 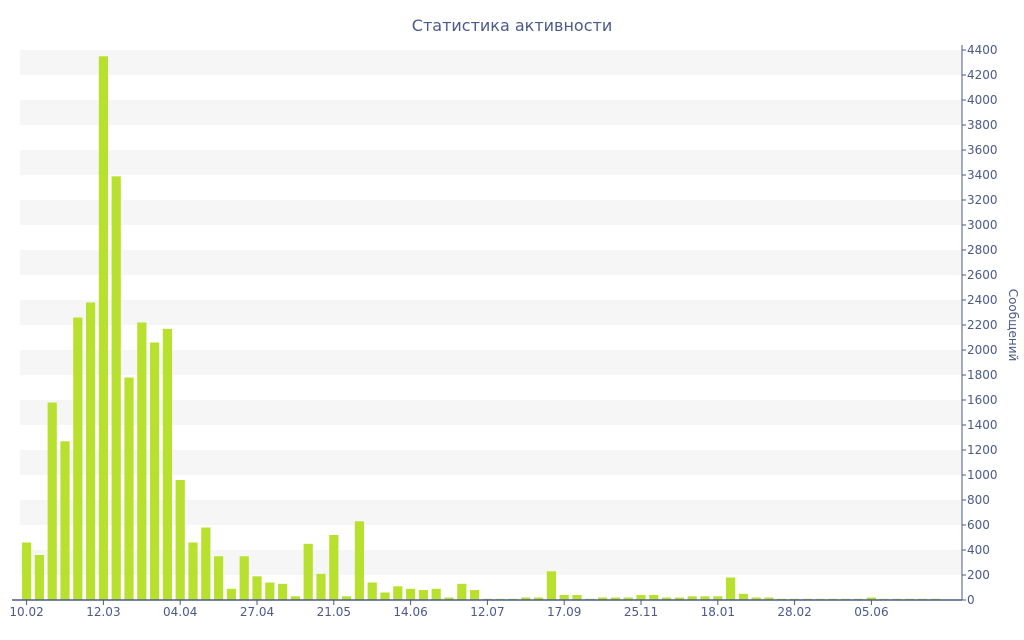 I want to click on y-tick-label: 1000, so click(x=982, y=475).